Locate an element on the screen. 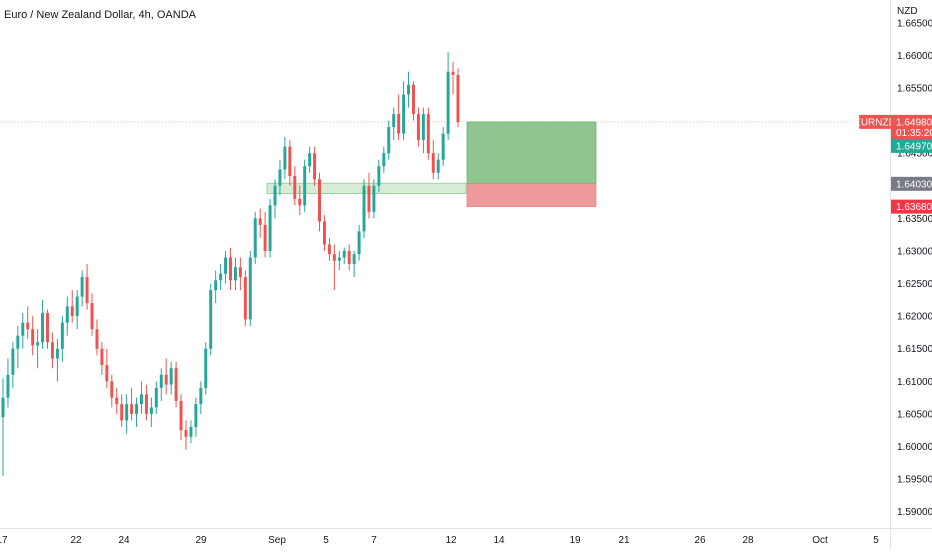 The width and height of the screenshot is (932, 555). y-tick-label: 1.63500 is located at coordinates (914, 219).